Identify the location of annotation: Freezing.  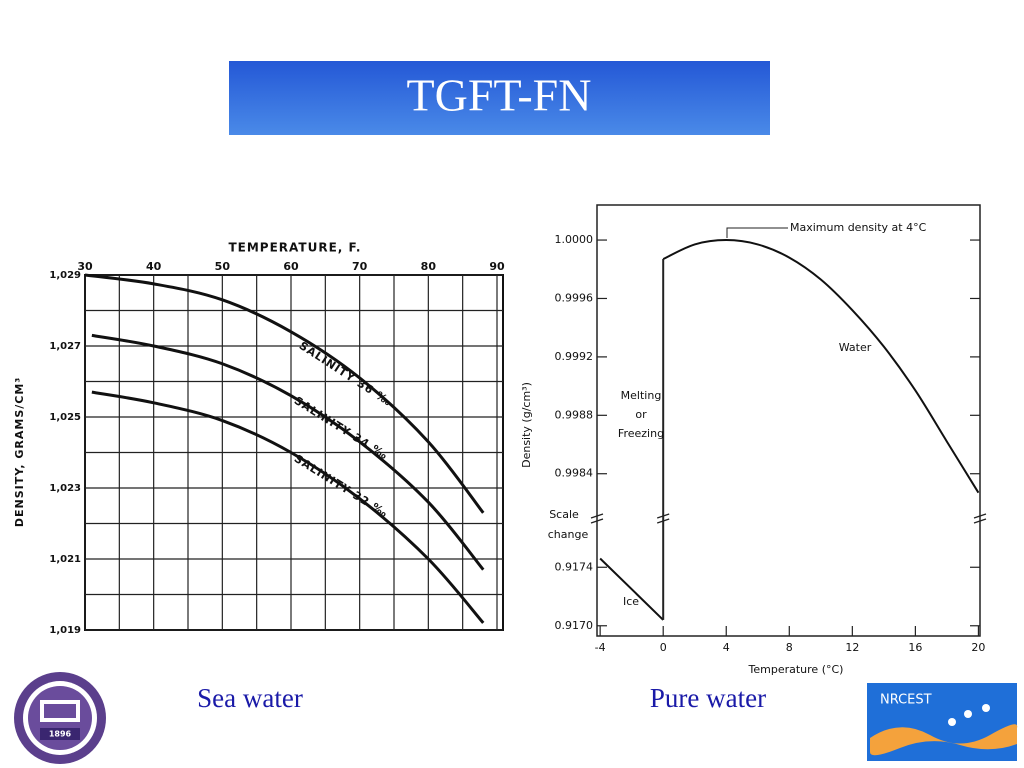
(641, 433).